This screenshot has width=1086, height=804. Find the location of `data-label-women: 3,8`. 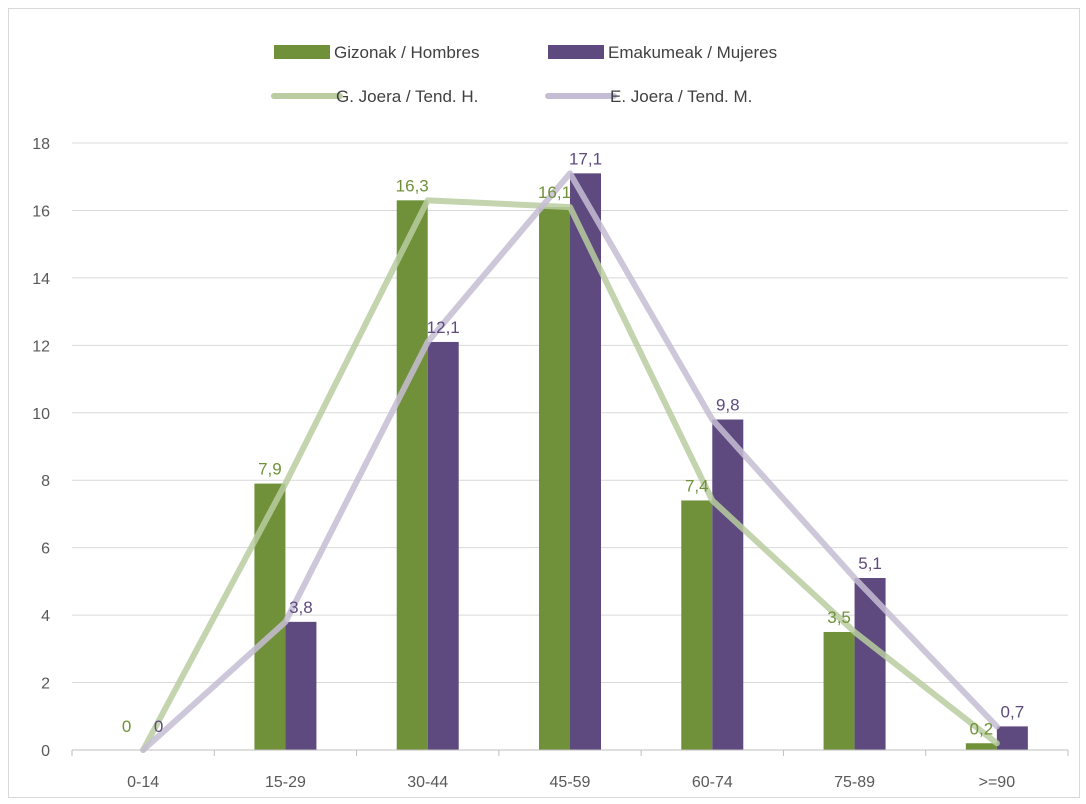

data-label-women: 3,8 is located at coordinates (301, 607).